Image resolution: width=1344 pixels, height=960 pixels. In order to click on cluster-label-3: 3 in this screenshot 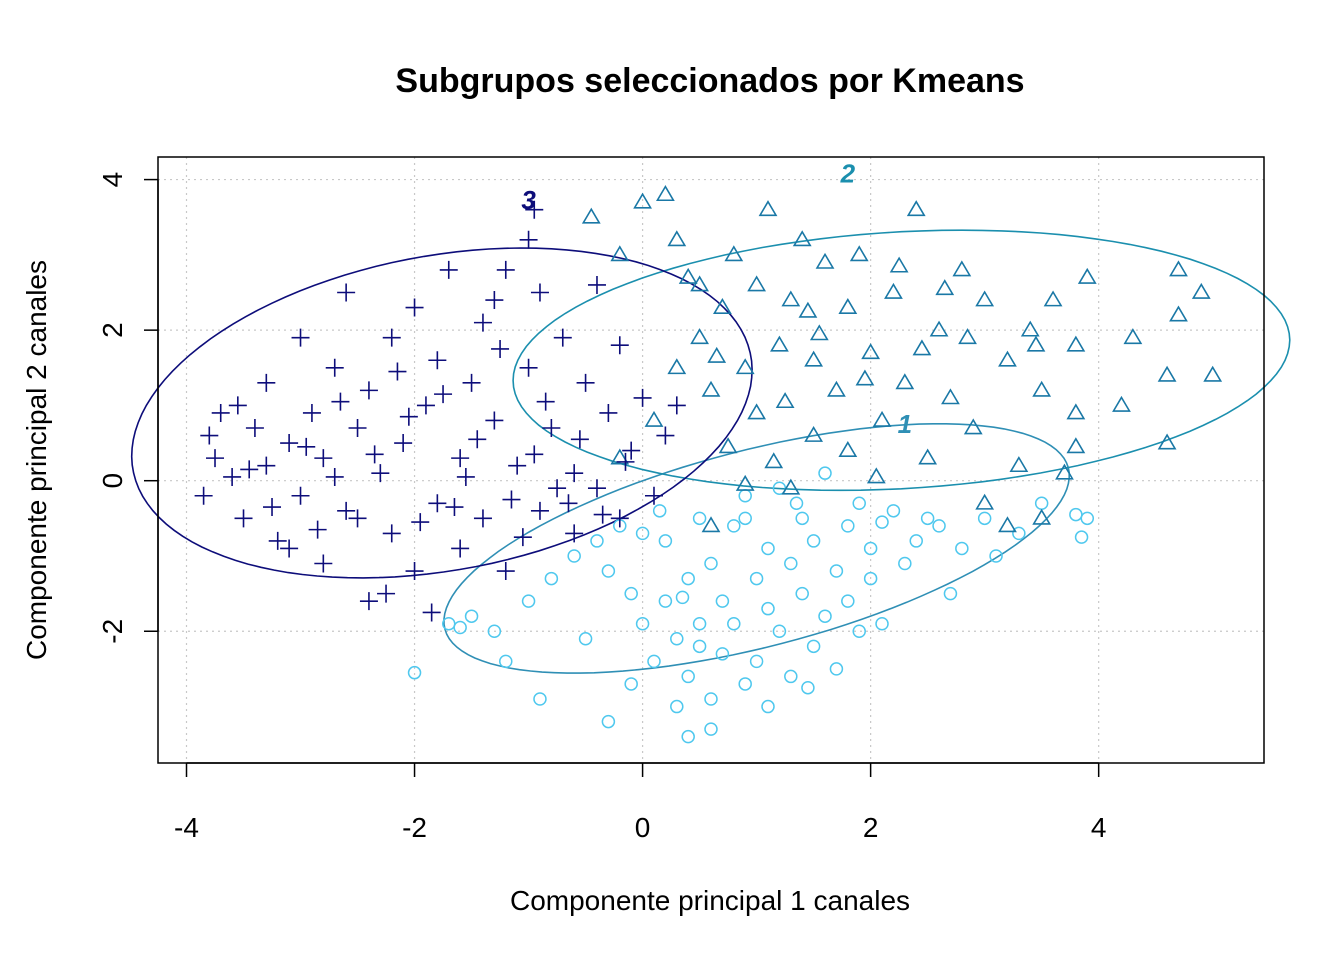, I will do `click(528, 200)`.